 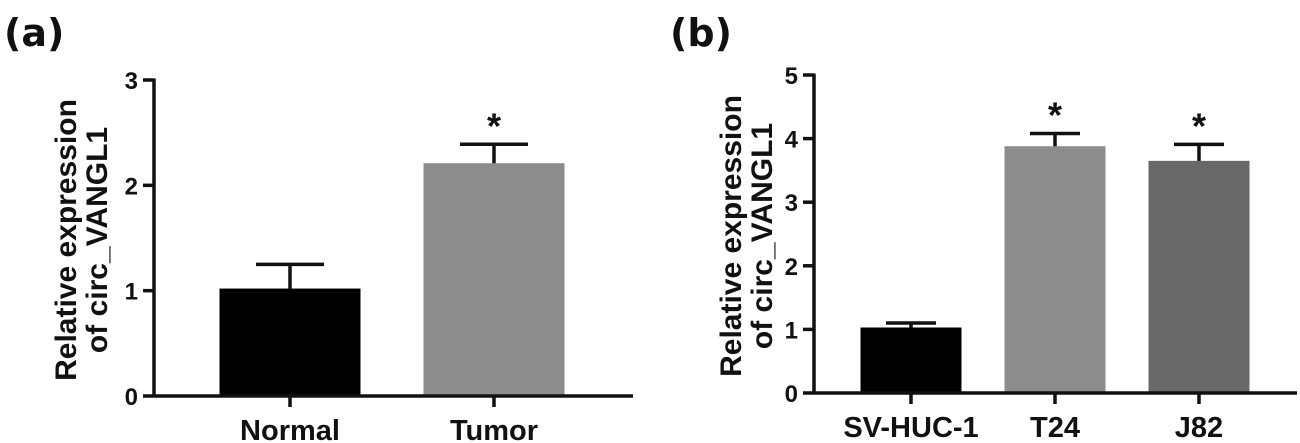 What do you see at coordinates (290, 342) in the screenshot?
I see `bar-normal` at bounding box center [290, 342].